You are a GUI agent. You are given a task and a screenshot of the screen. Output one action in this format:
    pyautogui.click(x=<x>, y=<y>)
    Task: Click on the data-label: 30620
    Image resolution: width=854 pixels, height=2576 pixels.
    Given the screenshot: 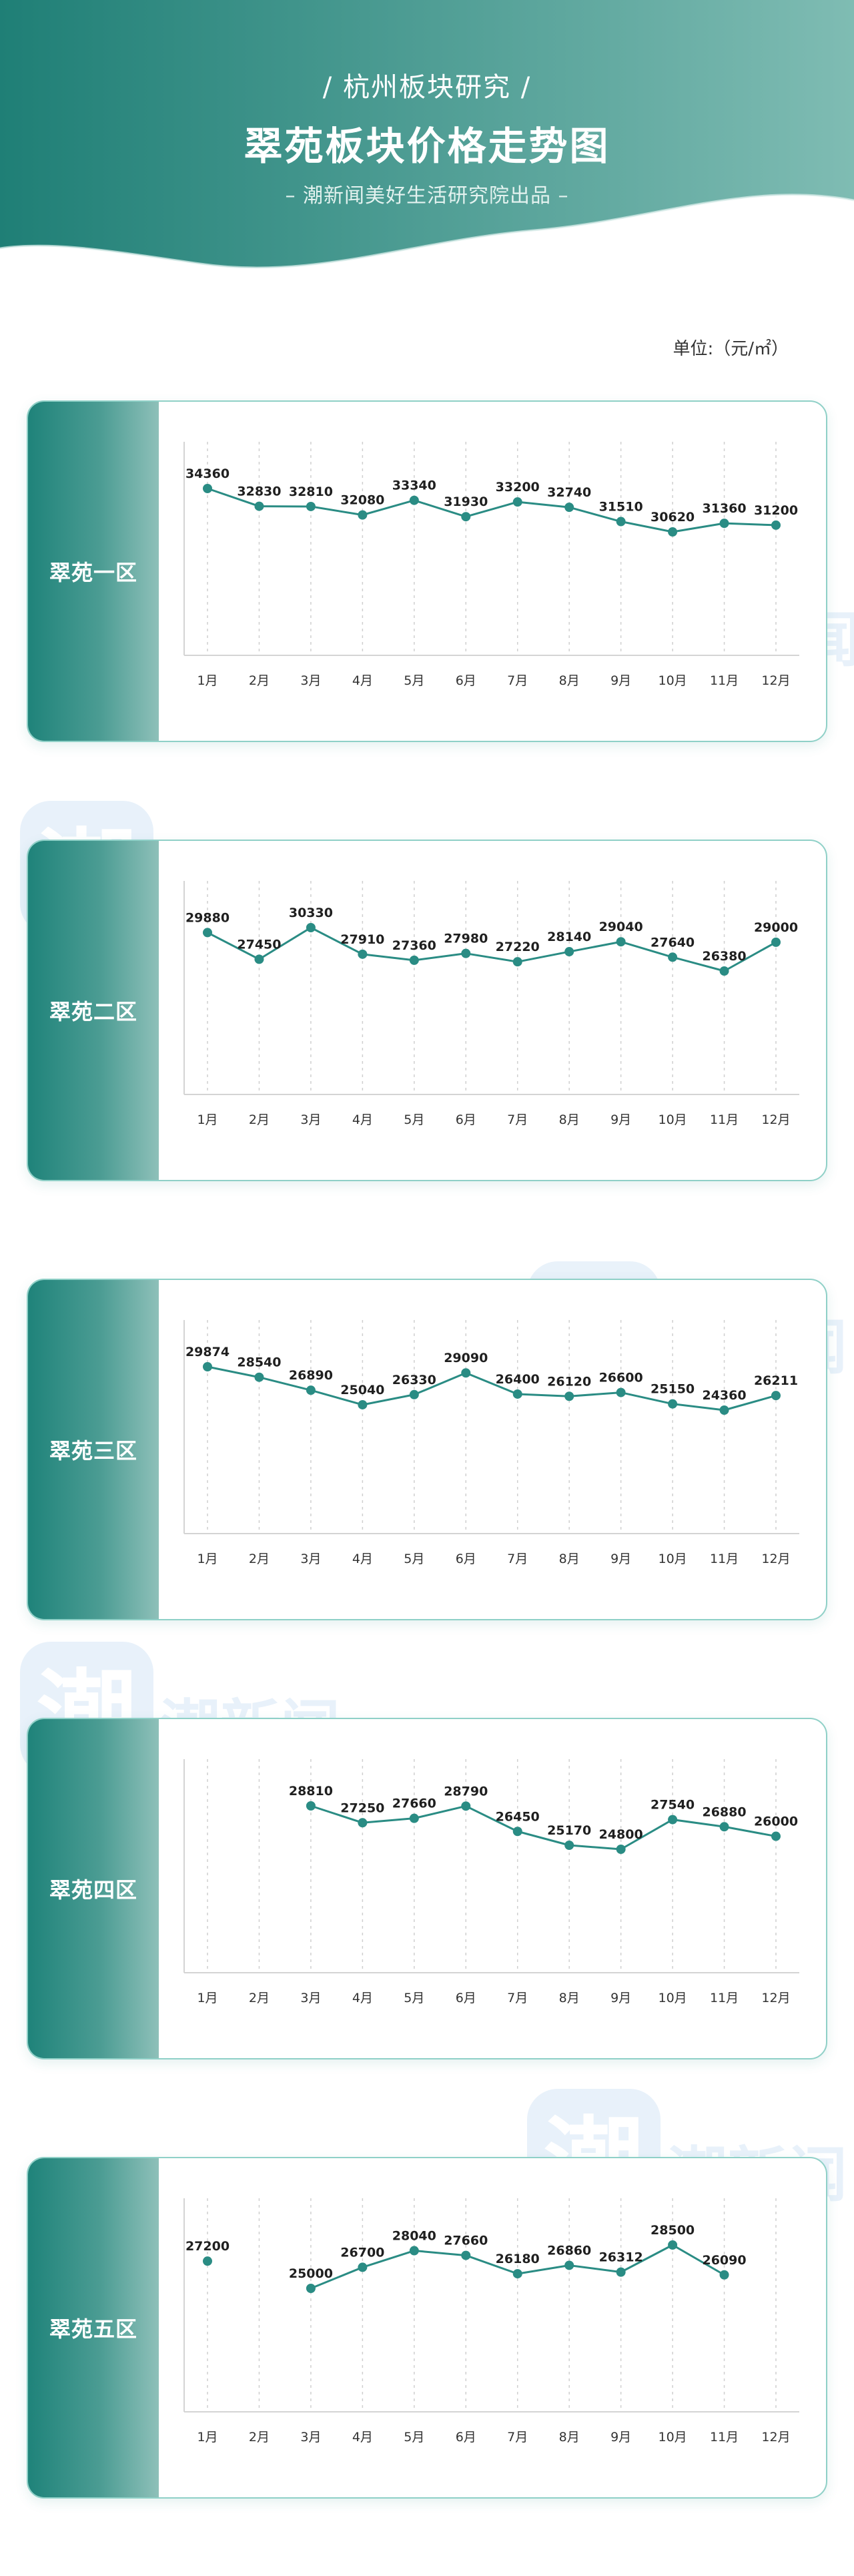 What is the action you would take?
    pyautogui.click(x=673, y=517)
    